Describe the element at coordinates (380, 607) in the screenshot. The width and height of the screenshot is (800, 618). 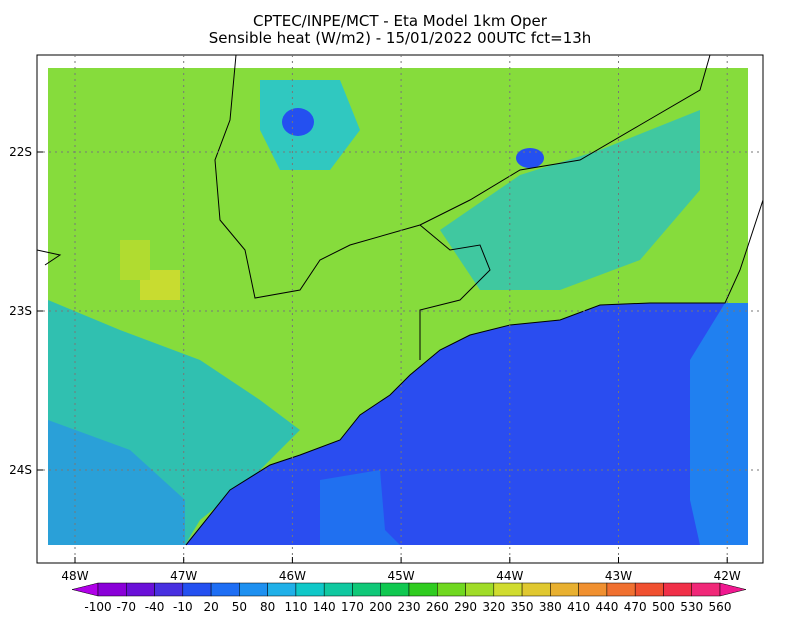
I see `colorbar-label: 200` at that location.